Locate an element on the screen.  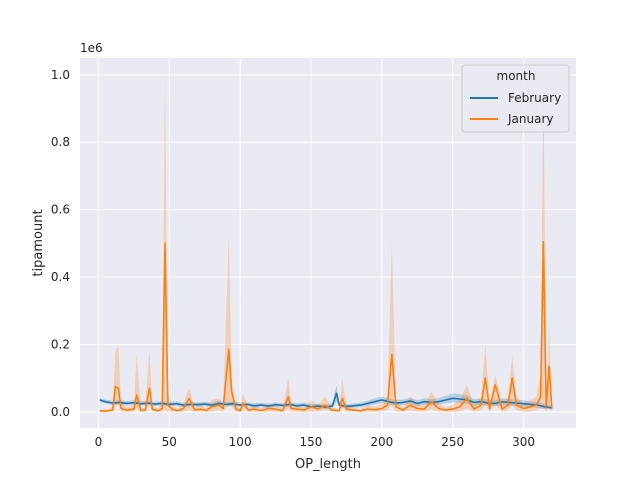
x-tick-label: 250 is located at coordinates (452, 442).